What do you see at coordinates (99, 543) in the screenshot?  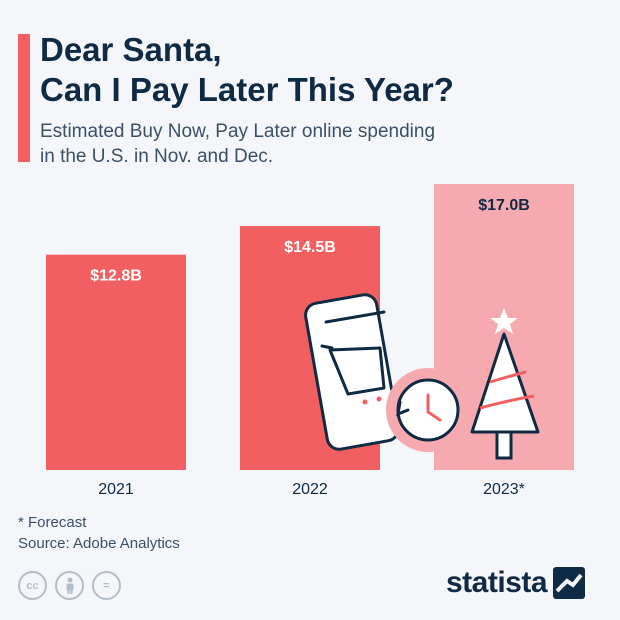 I see `source-note: Source: Adobe Analytics` at bounding box center [99, 543].